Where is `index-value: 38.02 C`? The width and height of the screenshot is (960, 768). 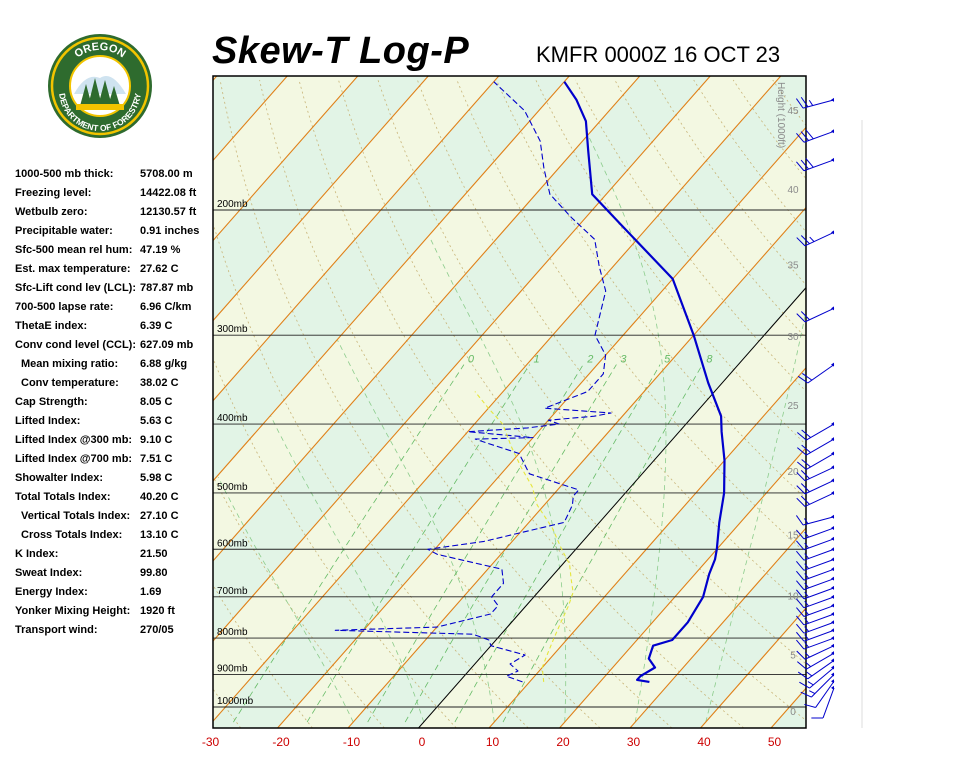
index-value: 38.02 C is located at coordinates (159, 383).